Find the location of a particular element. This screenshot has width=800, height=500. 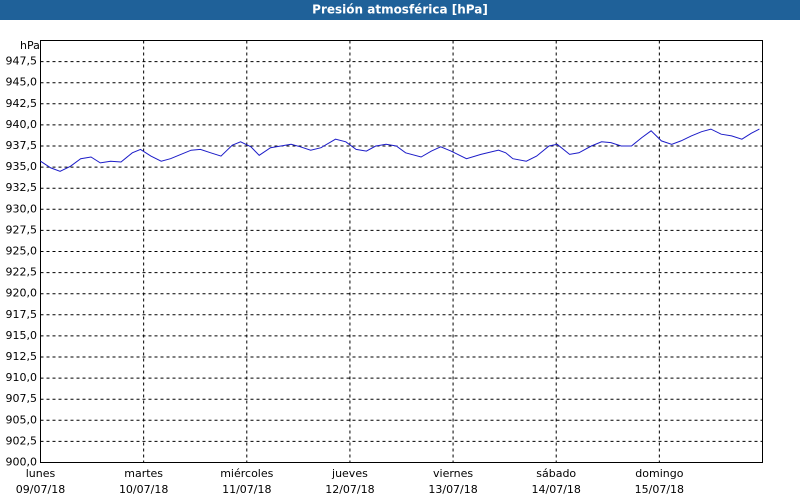

x-tick-date: 15/07/18 is located at coordinates (659, 489).